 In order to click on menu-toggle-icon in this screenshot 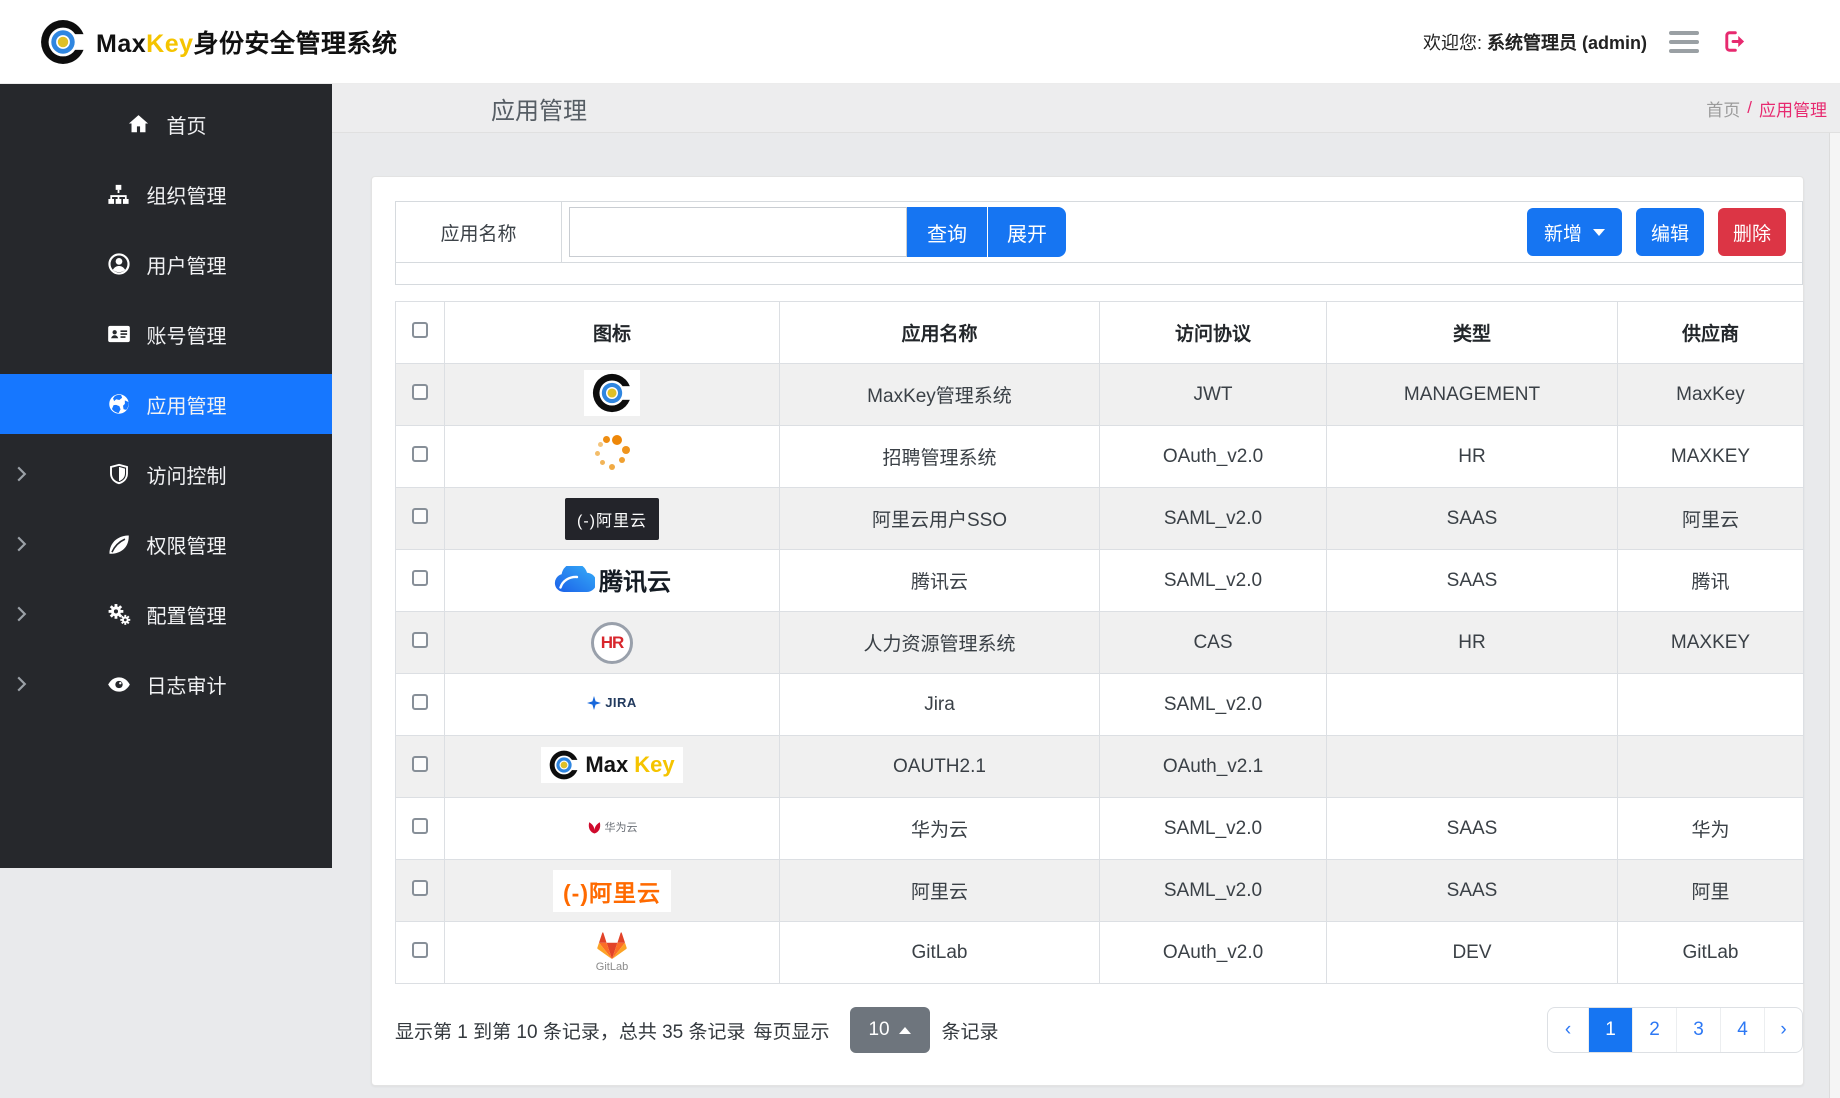, I will do `click(1684, 41)`.